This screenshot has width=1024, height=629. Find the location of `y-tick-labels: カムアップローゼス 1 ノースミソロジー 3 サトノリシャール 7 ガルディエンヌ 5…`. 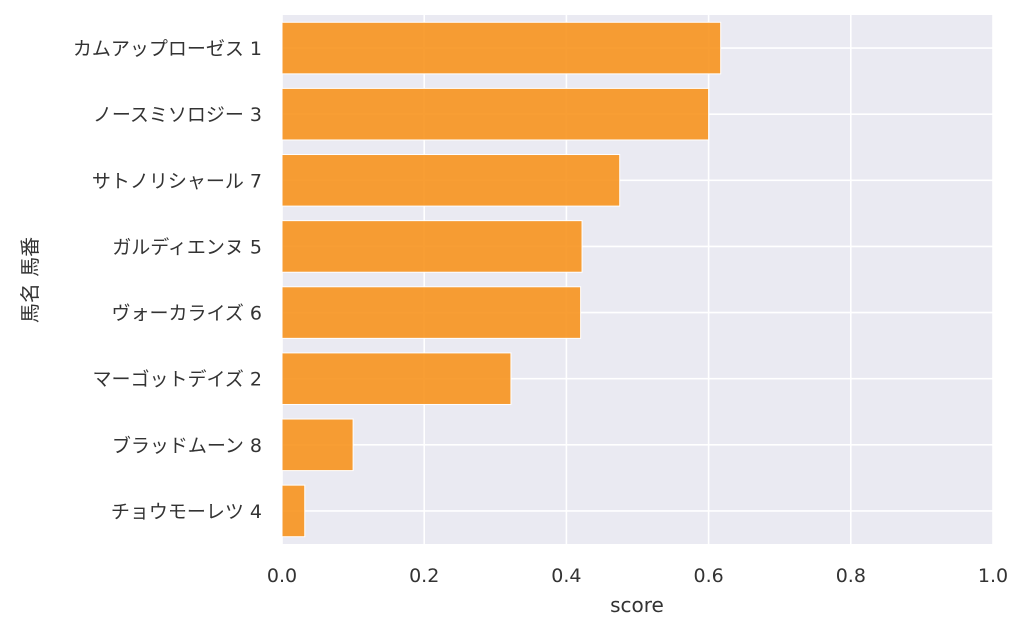

y-tick-labels: カムアップローゼス 1 ノースミソロジー 3 サトノリシャール 7 ガルディエンヌ 5… is located at coordinates (167, 280).